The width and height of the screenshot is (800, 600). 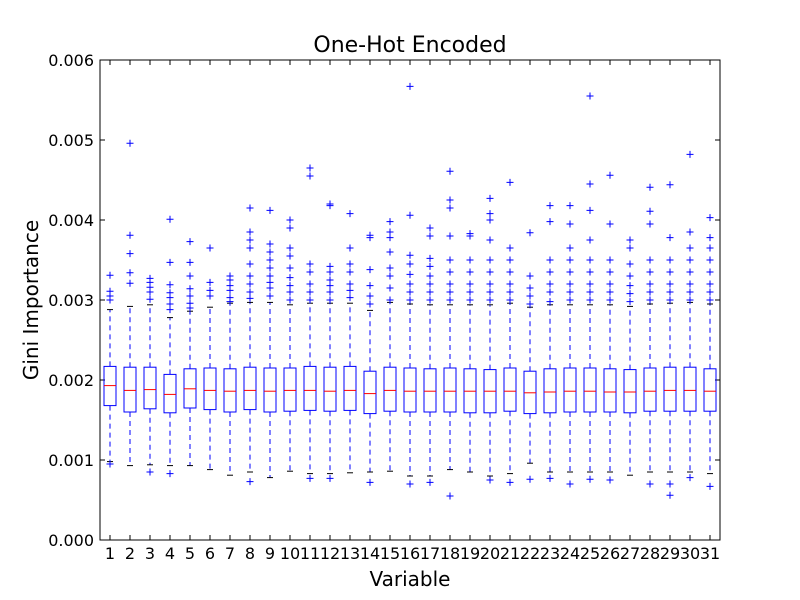 What do you see at coordinates (370, 553) in the screenshot?
I see `x-tick-label: 14` at bounding box center [370, 553].